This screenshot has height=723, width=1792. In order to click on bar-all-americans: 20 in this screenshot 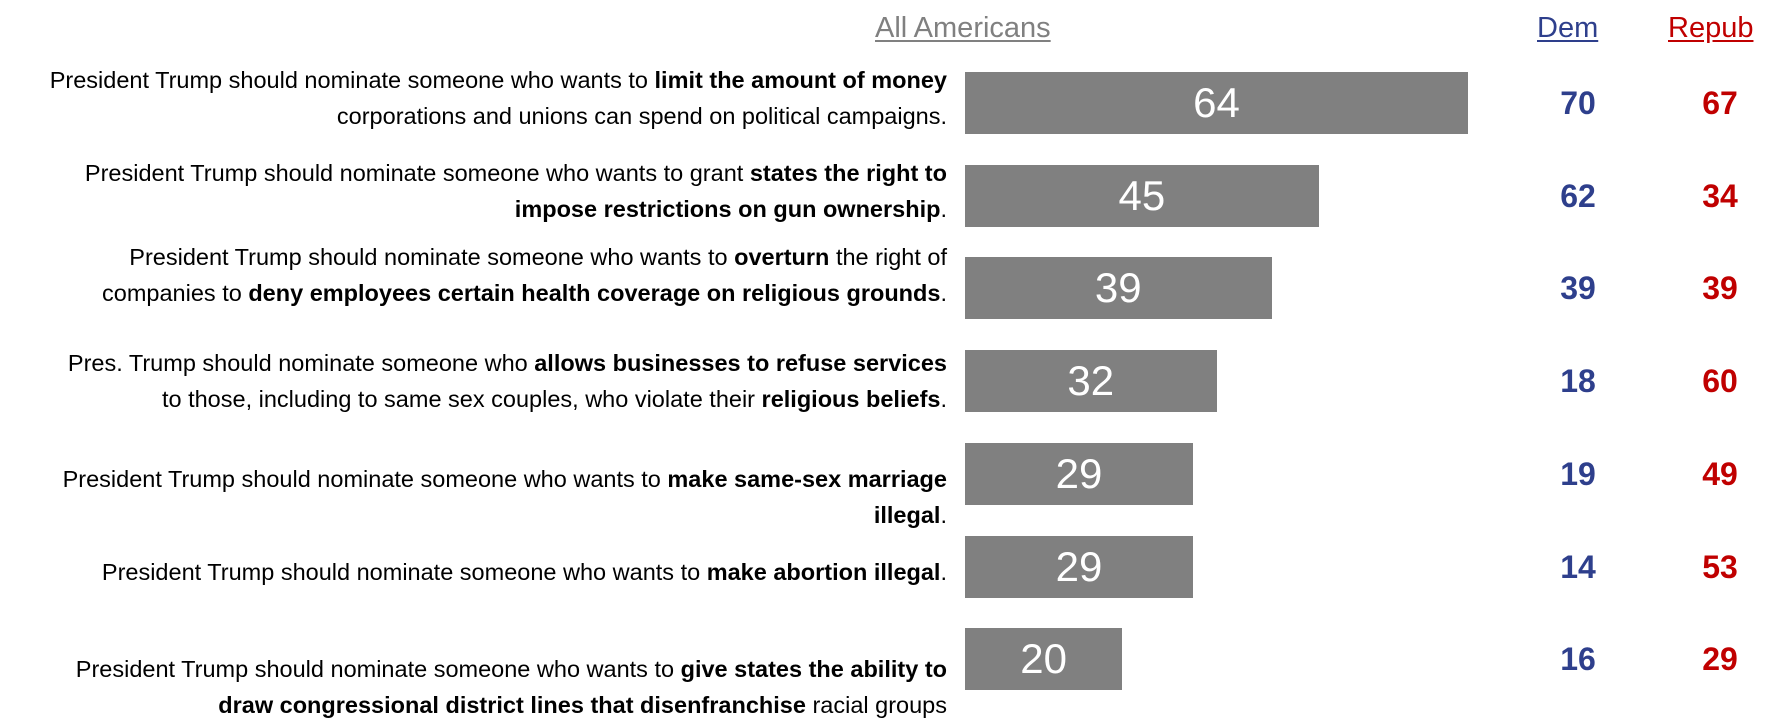, I will do `click(1044, 659)`.